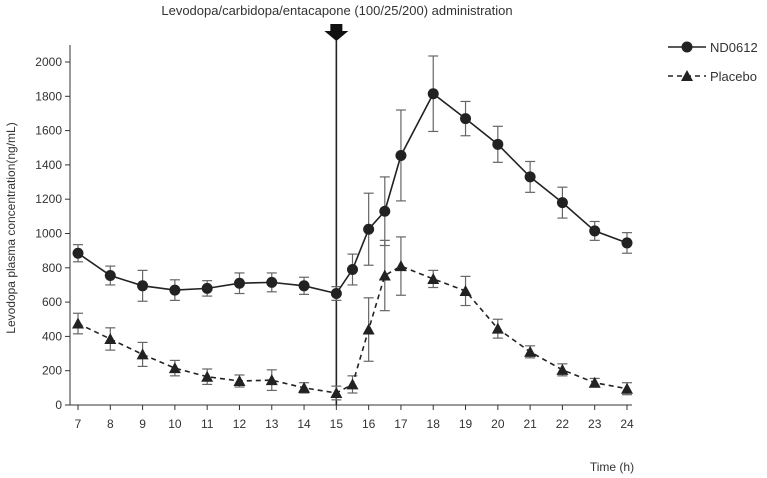  Describe the element at coordinates (734, 47) in the screenshot. I see `legend-label: ND0612` at that location.